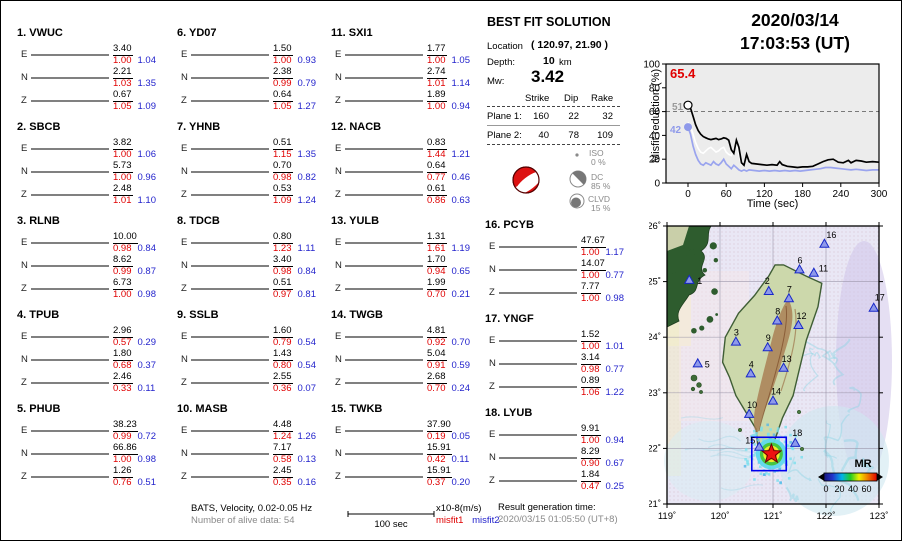  I want to click on station-number: 8, so click(777, 312).